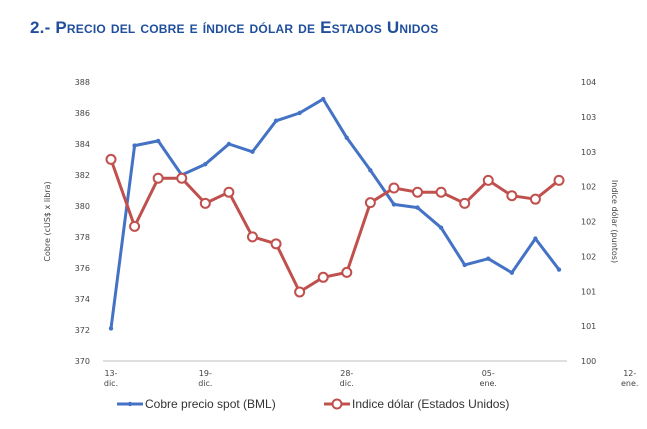 Image resolution: width=647 pixels, height=429 pixels. I want to click on left-tick-label: 372, so click(82, 330).